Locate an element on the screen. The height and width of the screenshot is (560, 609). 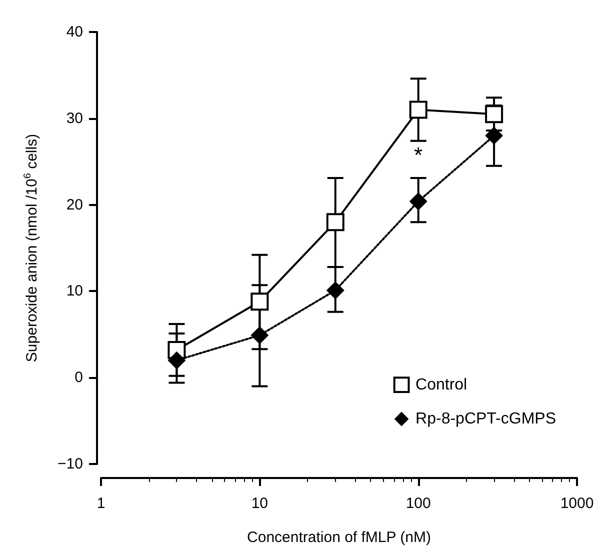
x-axis-title: Concentration of fMLP (nM) is located at coordinates (339, 537).